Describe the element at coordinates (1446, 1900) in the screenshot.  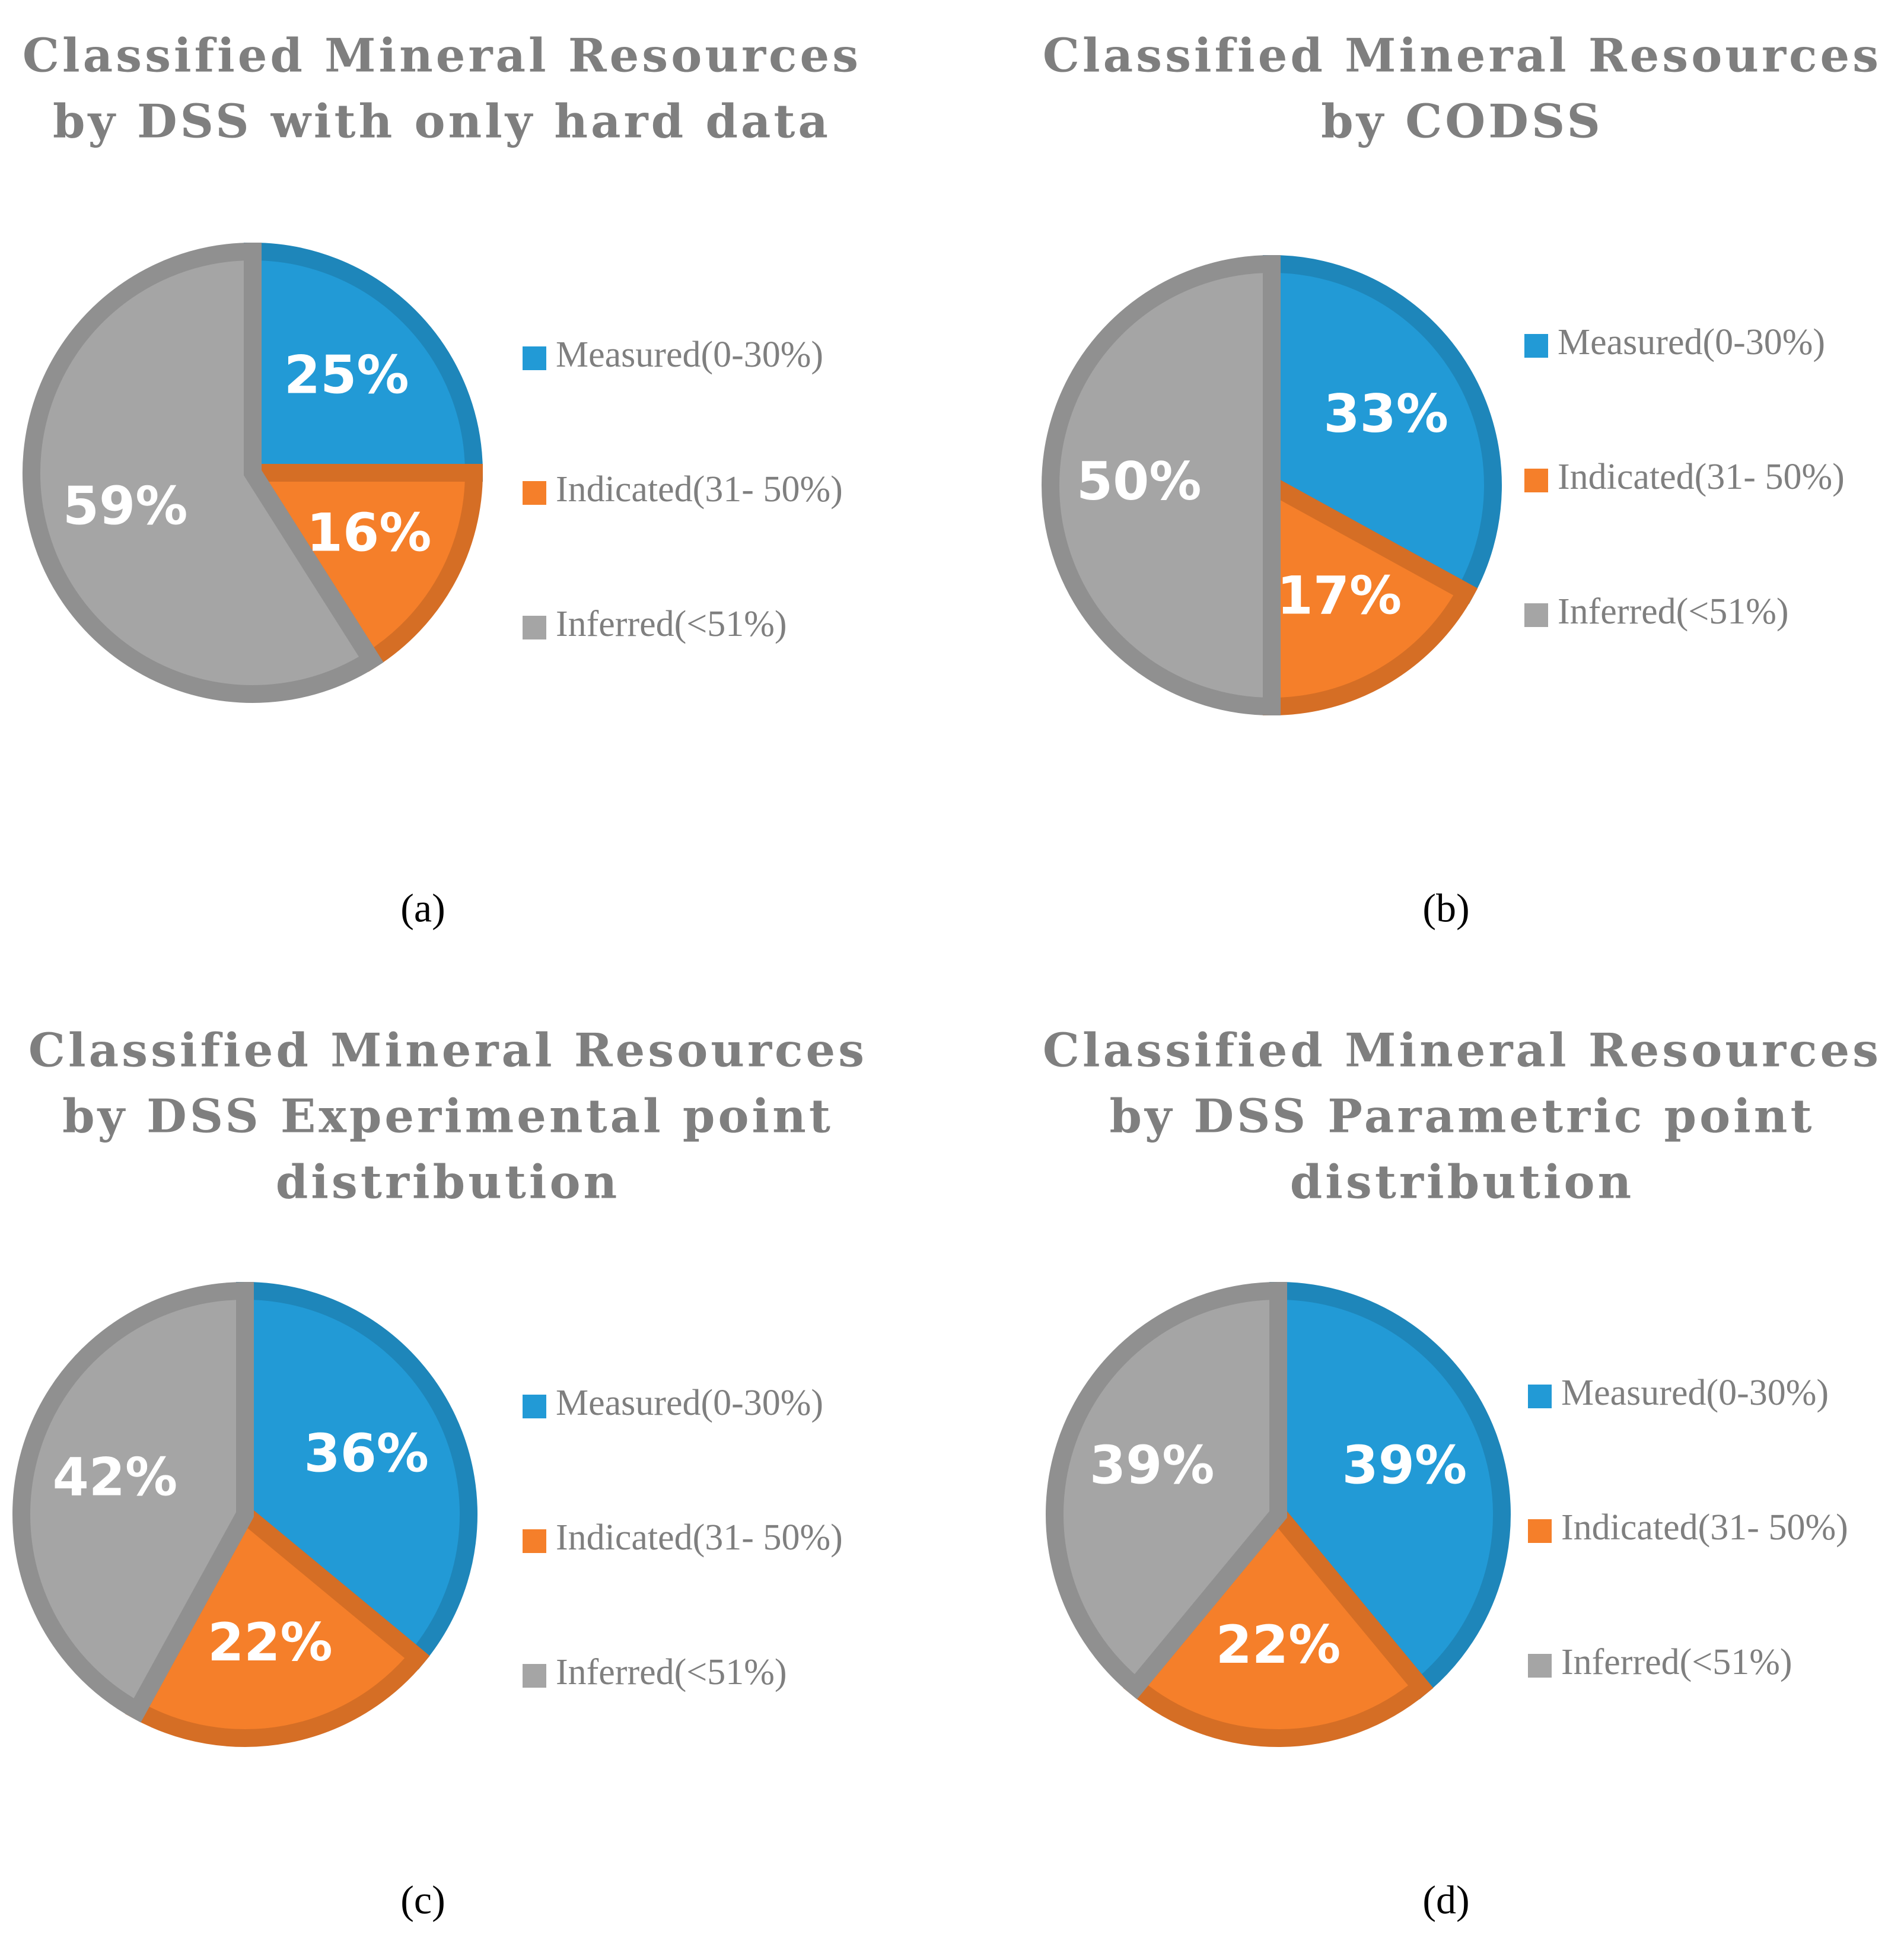
I see `panel-caption: (d)` at that location.